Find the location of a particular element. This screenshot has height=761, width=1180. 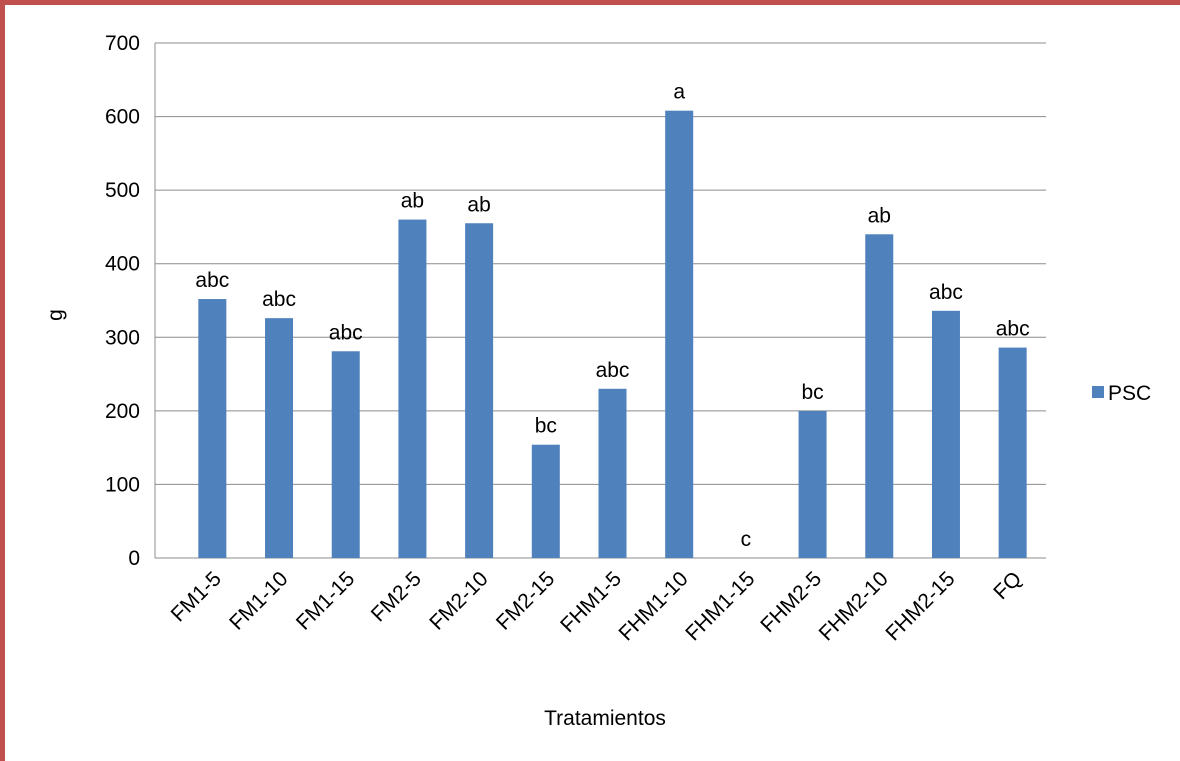

x-tick-label: FHM2-5 is located at coordinates (791, 602).